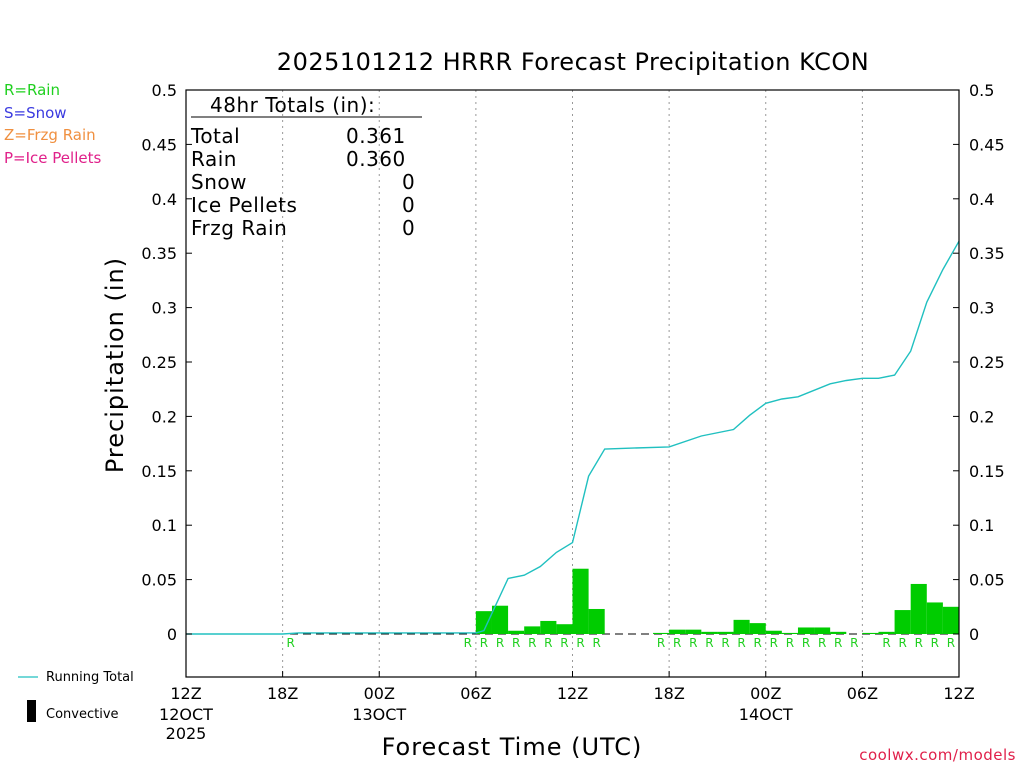 The image size is (1024, 768). What do you see at coordinates (981, 525) in the screenshot?
I see `y-tick-label-right-2: 0.1` at bounding box center [981, 525].